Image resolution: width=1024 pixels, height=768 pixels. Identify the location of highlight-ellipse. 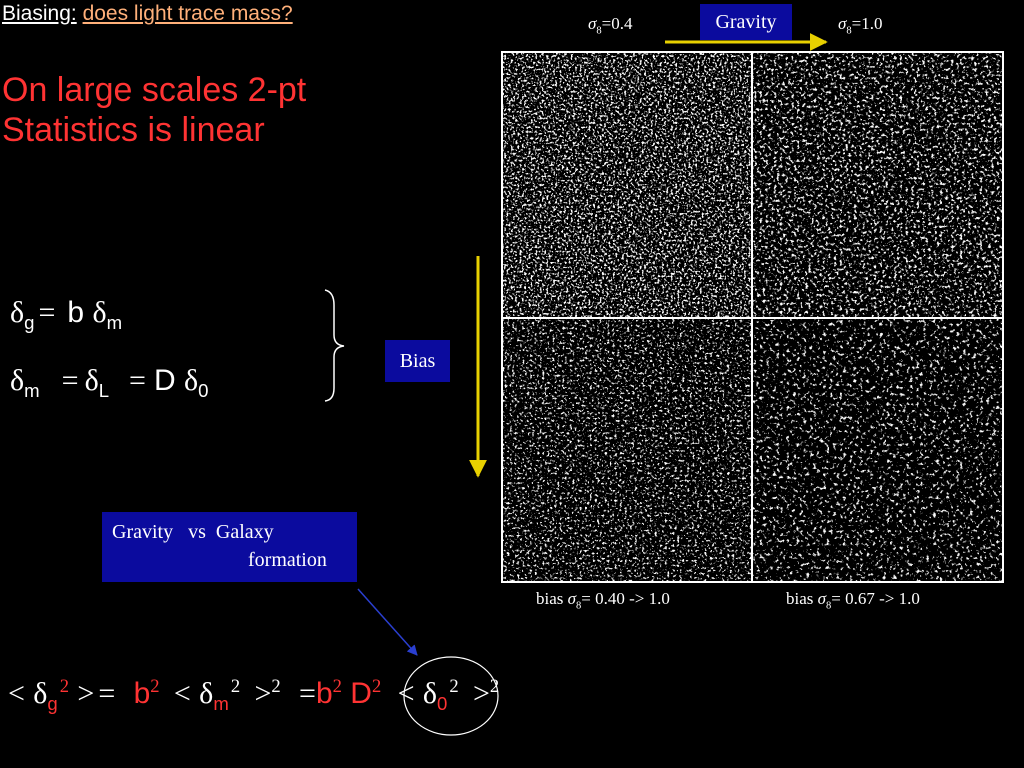
(451, 696).